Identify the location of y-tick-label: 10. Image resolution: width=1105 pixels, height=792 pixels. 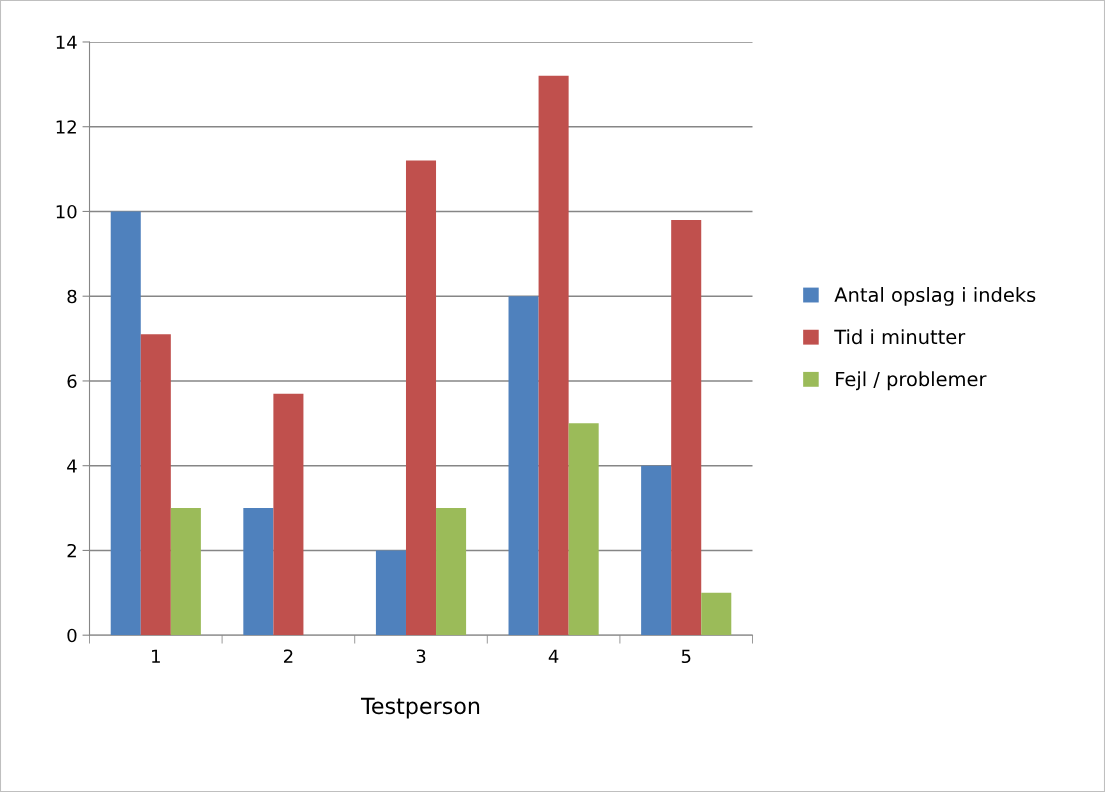
(66, 211).